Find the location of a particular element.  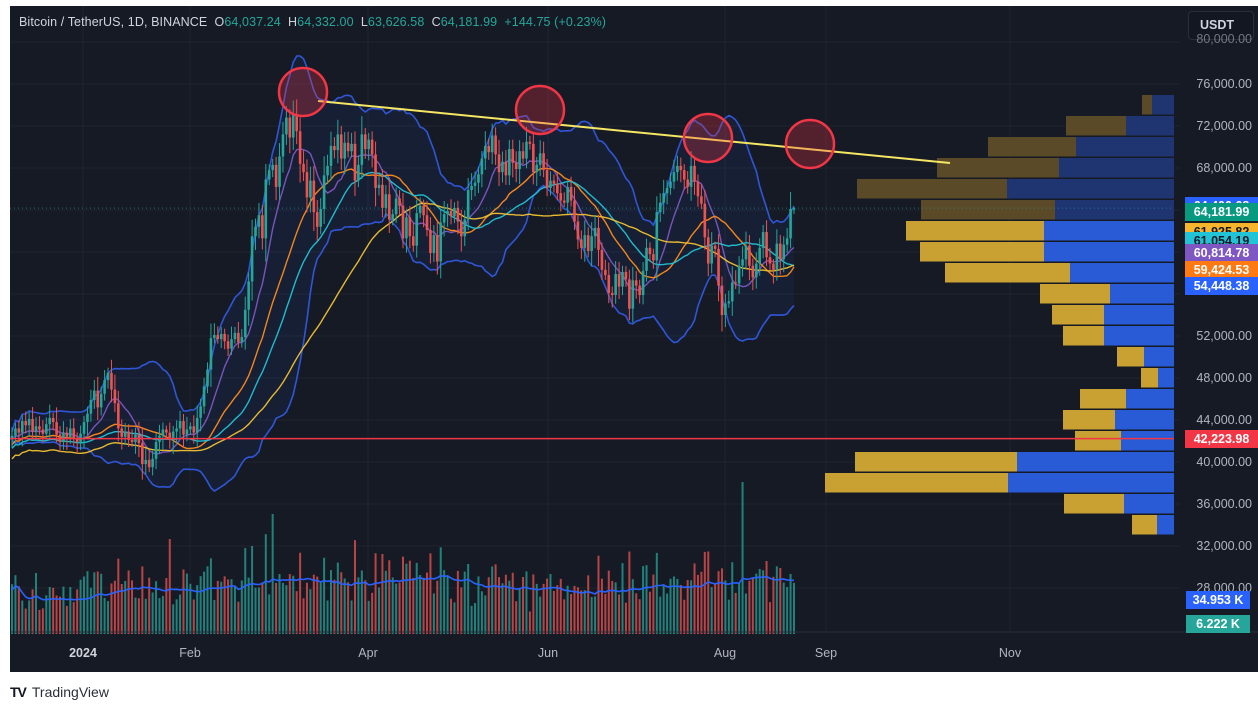

price-axis-bg is located at coordinates (1219, 339).